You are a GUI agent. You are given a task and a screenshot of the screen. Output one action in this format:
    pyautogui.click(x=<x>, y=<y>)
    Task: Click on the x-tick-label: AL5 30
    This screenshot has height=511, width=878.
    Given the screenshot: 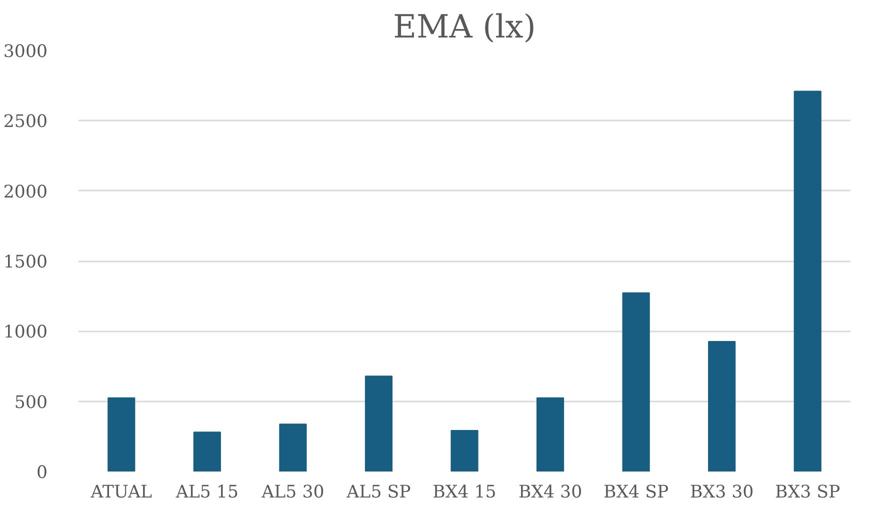 What is the action you would take?
    pyautogui.click(x=292, y=492)
    